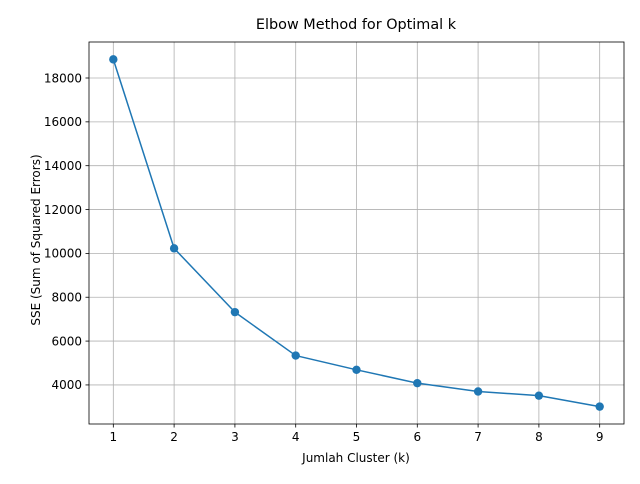 Image resolution: width=640 pixels, height=484 pixels. I want to click on y-axis-label: SSE (Sum of Squared Errors), so click(36, 239).